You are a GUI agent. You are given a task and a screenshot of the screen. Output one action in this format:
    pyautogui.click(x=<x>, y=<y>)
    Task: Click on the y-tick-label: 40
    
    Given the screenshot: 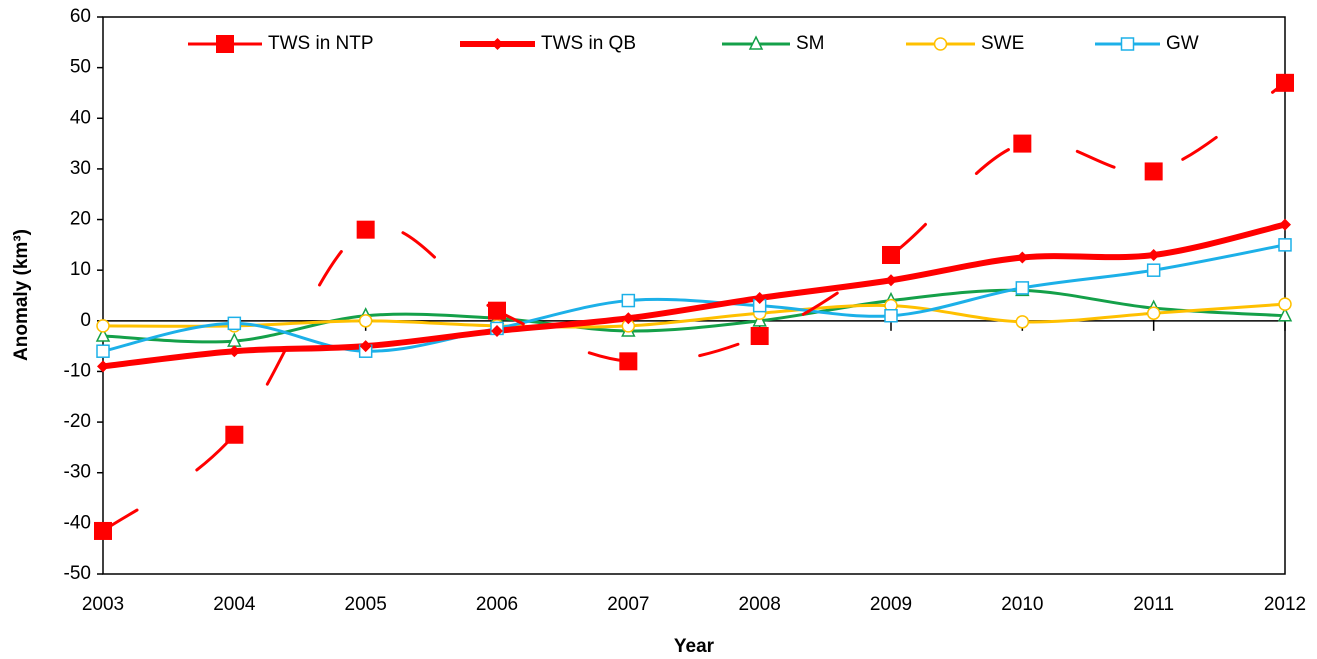 What is the action you would take?
    pyautogui.click(x=80, y=117)
    